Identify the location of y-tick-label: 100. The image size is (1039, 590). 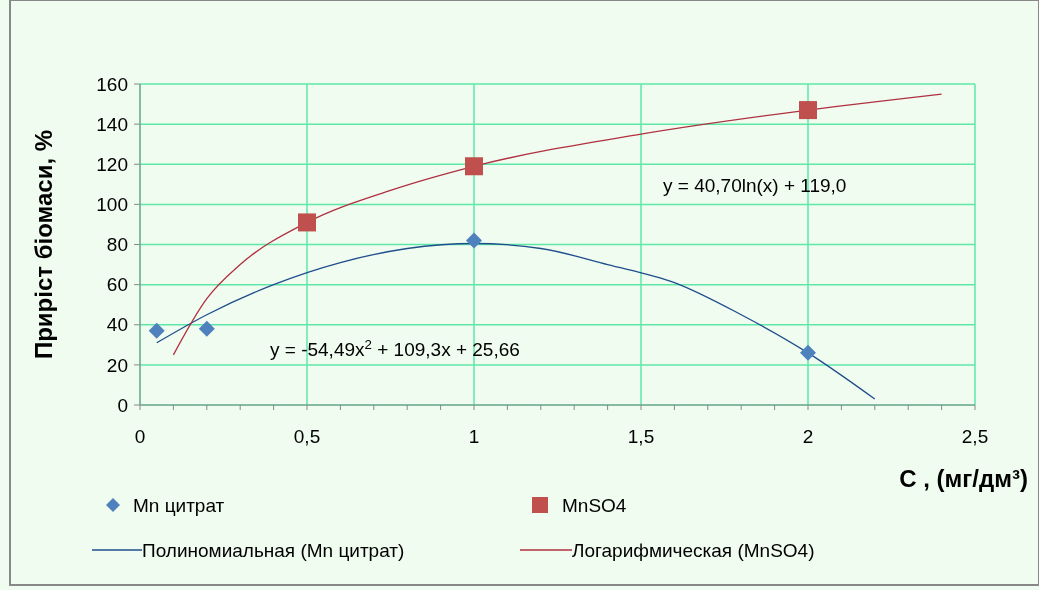
(112, 205).